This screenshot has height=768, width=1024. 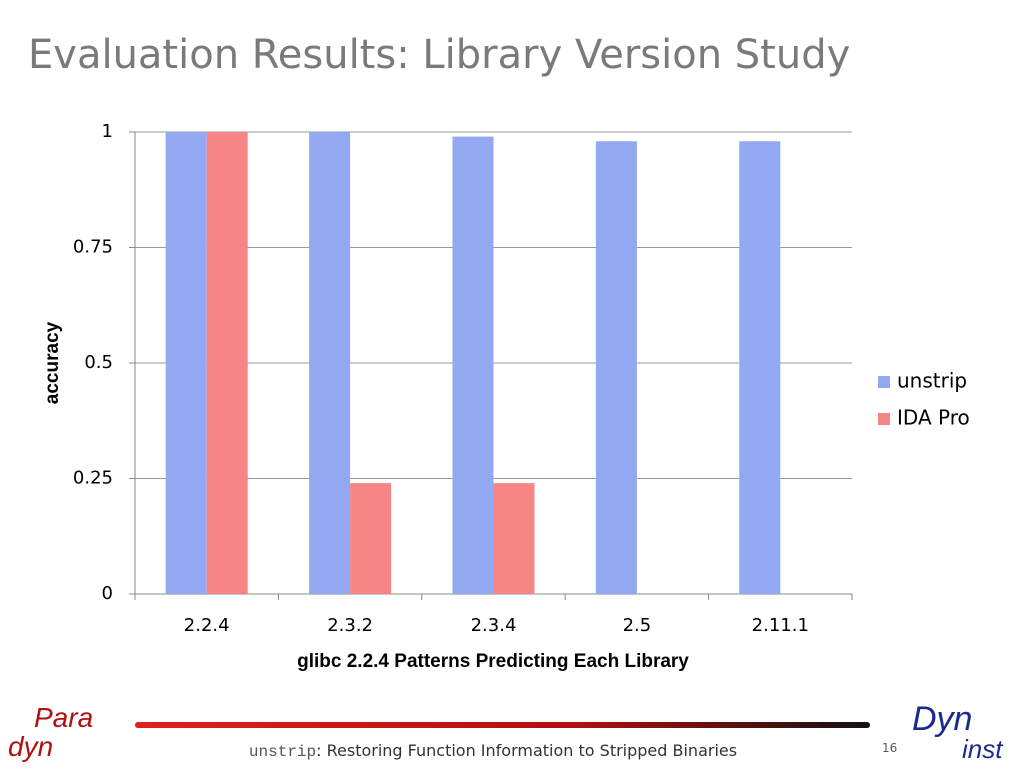 I want to click on logo-para: Para, so click(x=63, y=717).